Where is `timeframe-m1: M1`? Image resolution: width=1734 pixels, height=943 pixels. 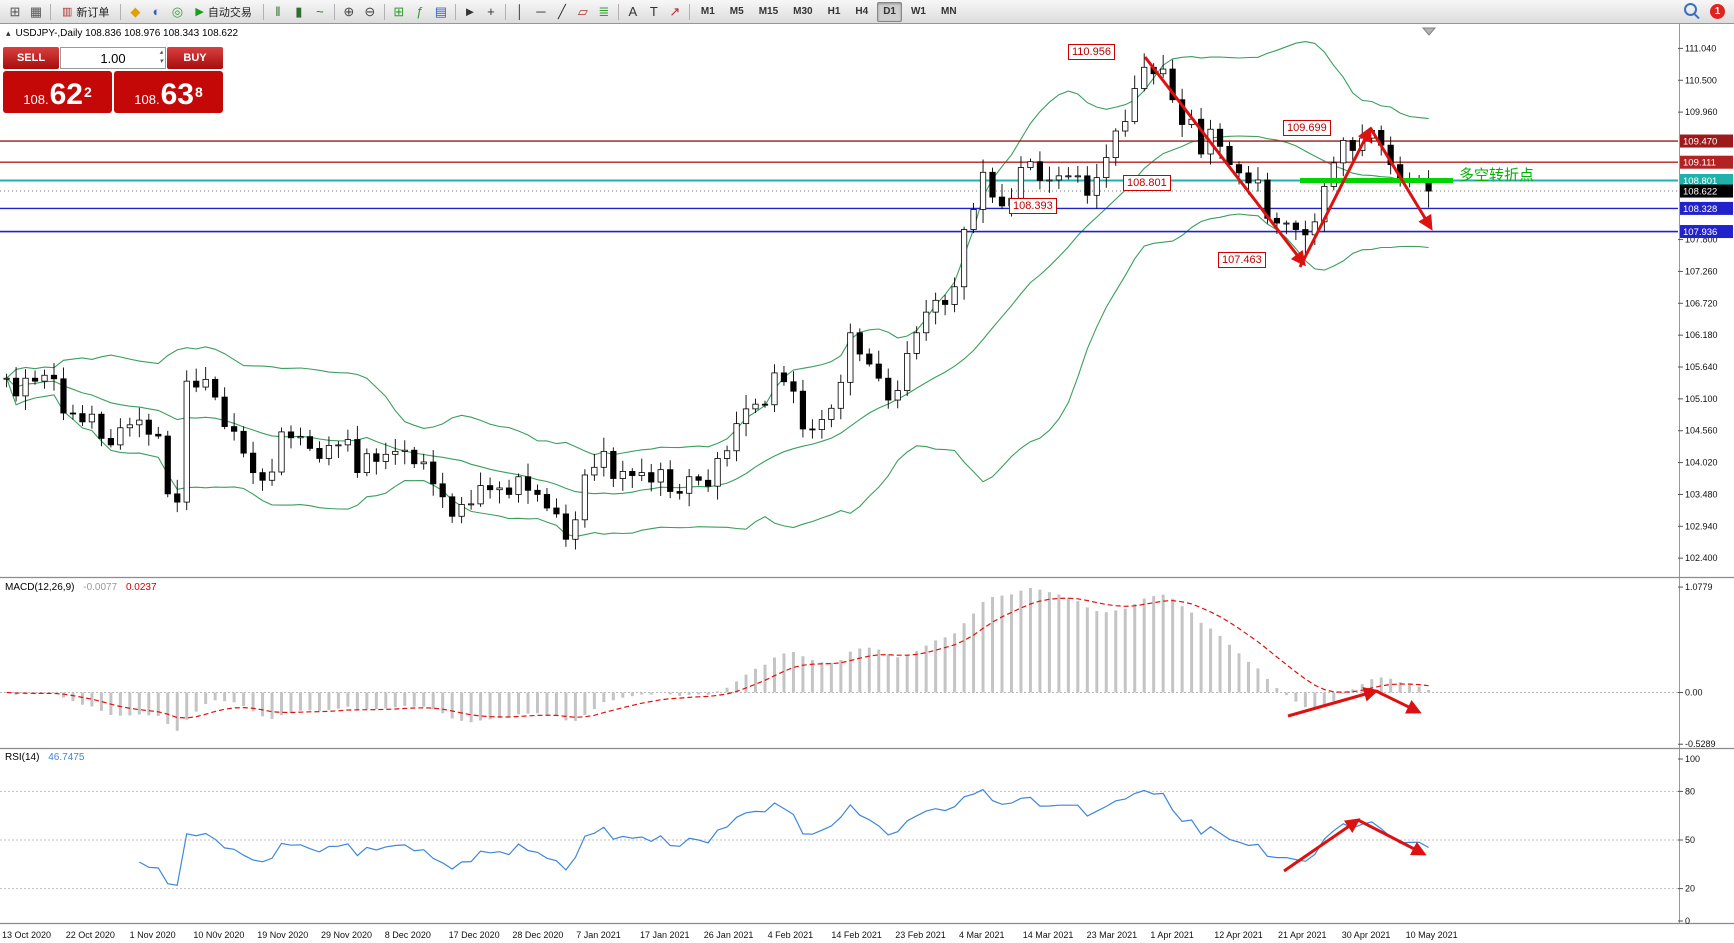 timeframe-m1: M1 is located at coordinates (707, 11).